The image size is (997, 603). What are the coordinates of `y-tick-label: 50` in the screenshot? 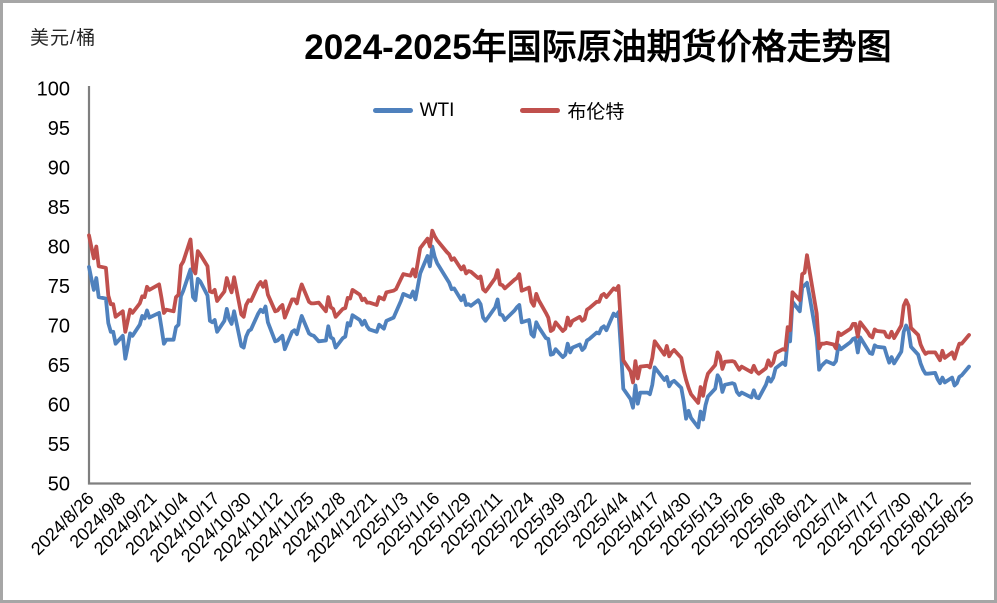 It's located at (59, 485).